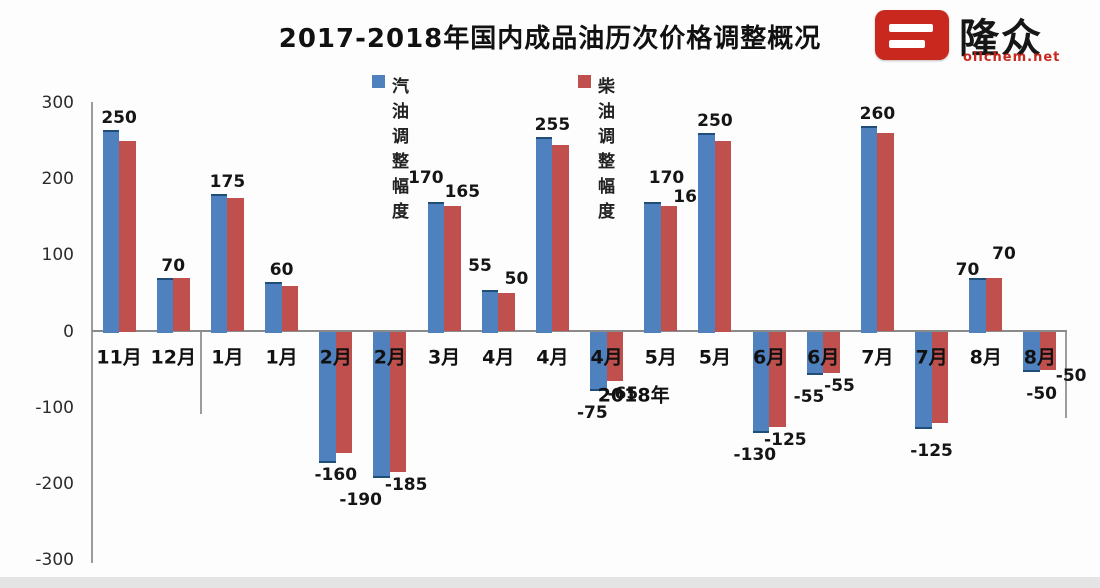 This screenshot has width=1100, height=588. I want to click on data-label-diesel-7: 50, so click(516, 279).